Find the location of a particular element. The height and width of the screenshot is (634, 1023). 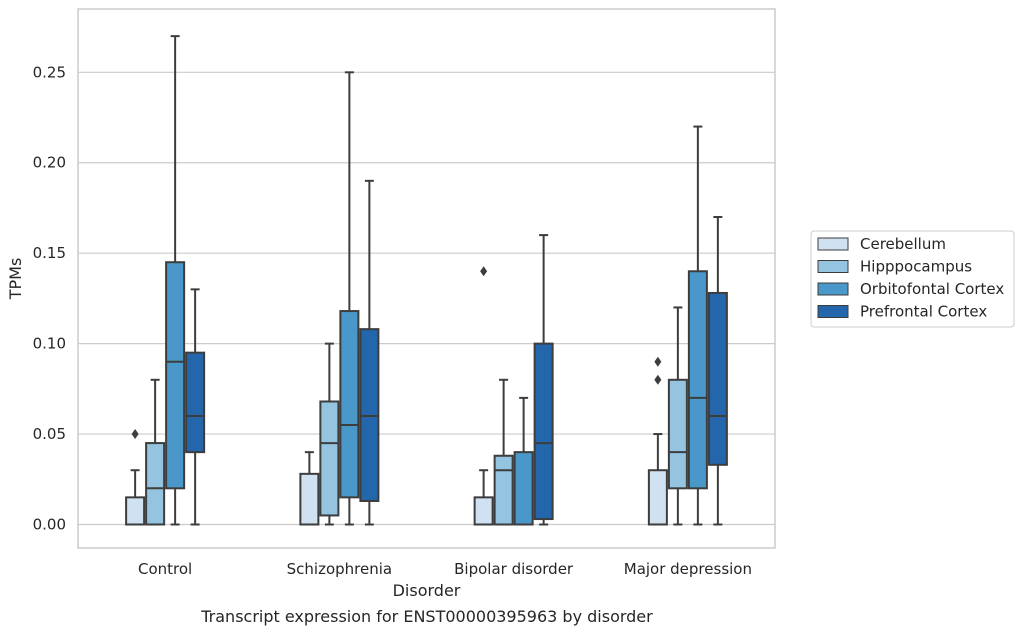

y-tick-label: 0.10 is located at coordinates (49, 344).